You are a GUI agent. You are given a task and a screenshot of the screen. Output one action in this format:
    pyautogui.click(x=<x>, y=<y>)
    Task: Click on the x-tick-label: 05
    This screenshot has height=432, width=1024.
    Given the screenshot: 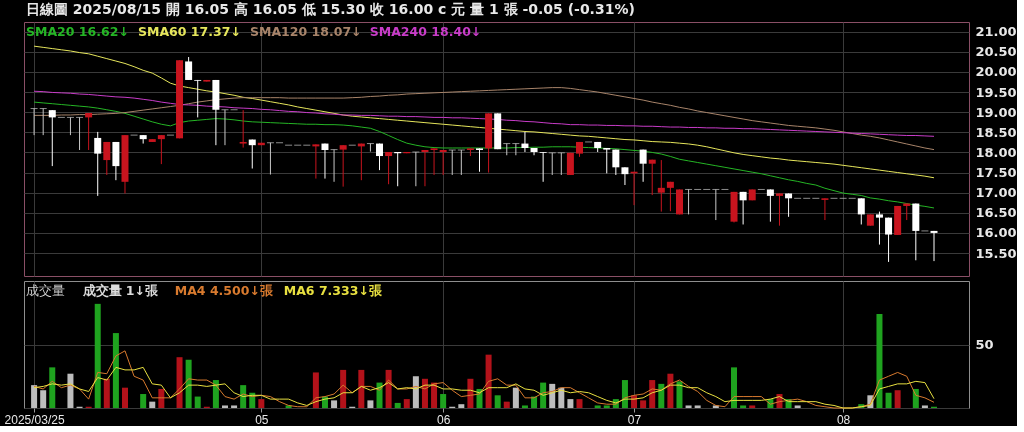 What is the action you would take?
    pyautogui.click(x=262, y=419)
    